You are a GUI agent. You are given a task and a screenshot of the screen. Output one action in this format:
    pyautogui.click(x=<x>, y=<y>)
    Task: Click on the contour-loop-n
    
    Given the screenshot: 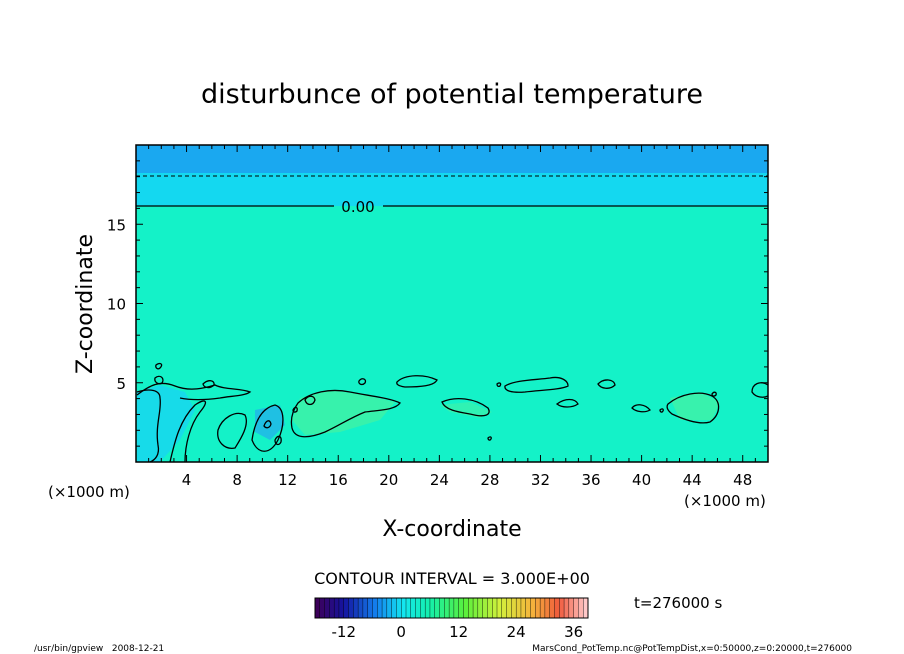 What is the action you would take?
    pyautogui.click(x=606, y=384)
    